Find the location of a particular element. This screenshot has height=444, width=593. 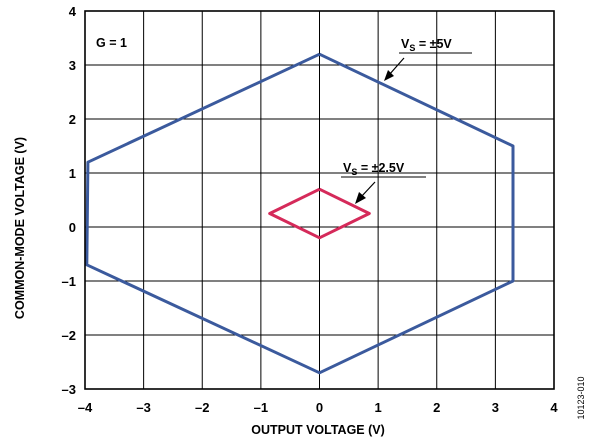

y-tick-label: –2 is located at coordinates (69, 335).